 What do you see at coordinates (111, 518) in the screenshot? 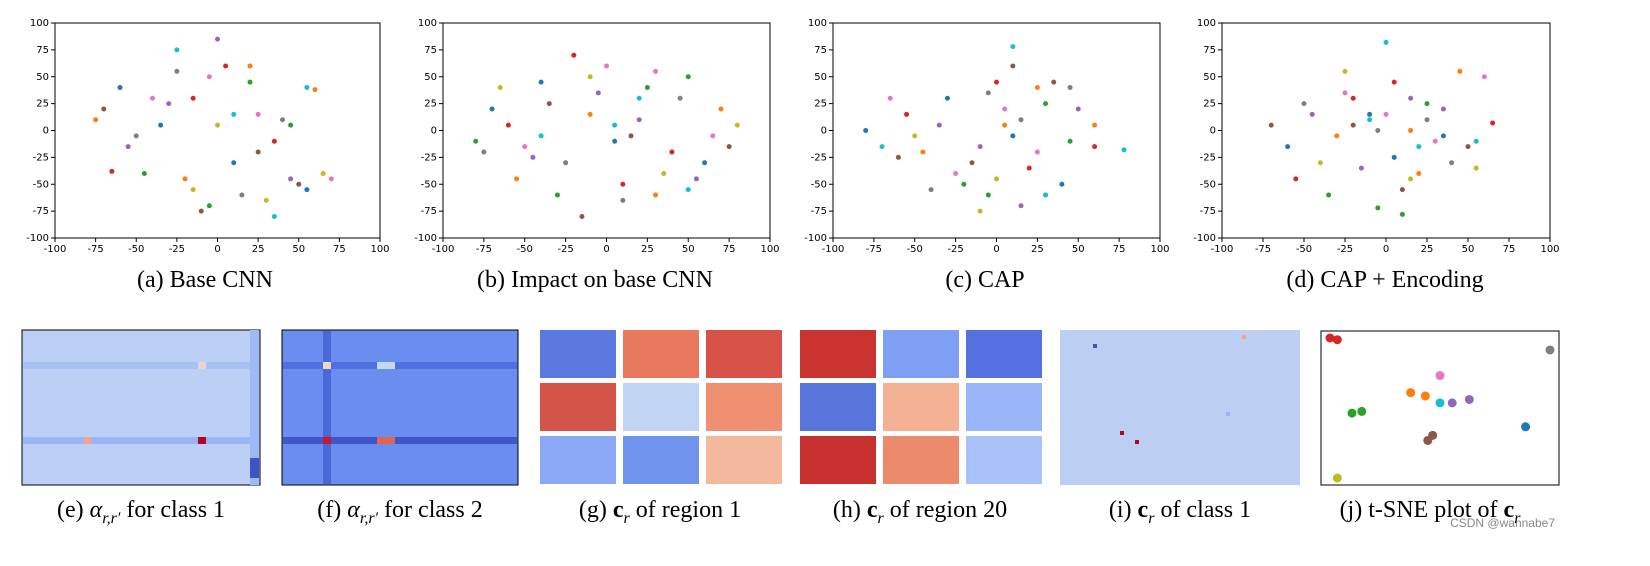
I see `caption-sub: r,r′` at bounding box center [111, 518].